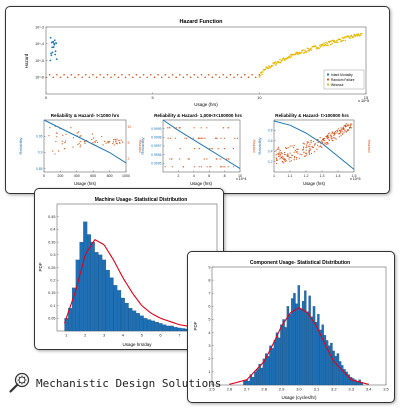 Image resolution: width=400 pixels, height=413 pixels. Describe the element at coordinates (369, 146) in the screenshot. I see `rel3-ylabel-right: Hazard` at that location.